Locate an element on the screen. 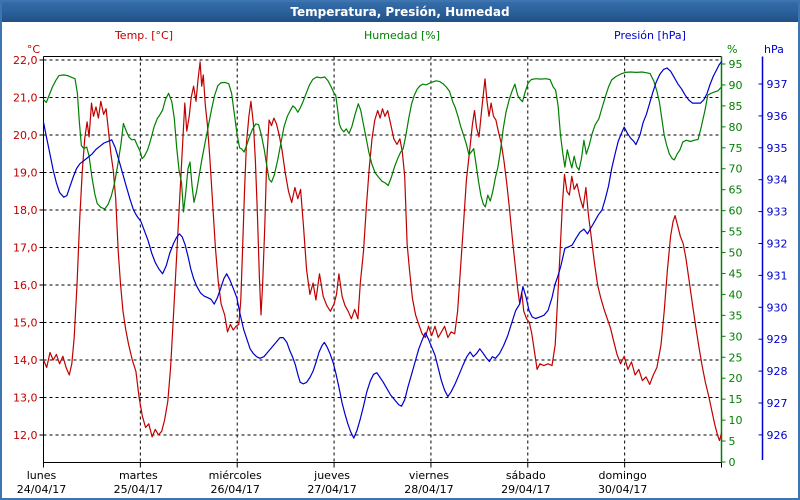 The height and width of the screenshot is (500, 800). window-title: Temperatura, Presión, Humedad is located at coordinates (400, 12).